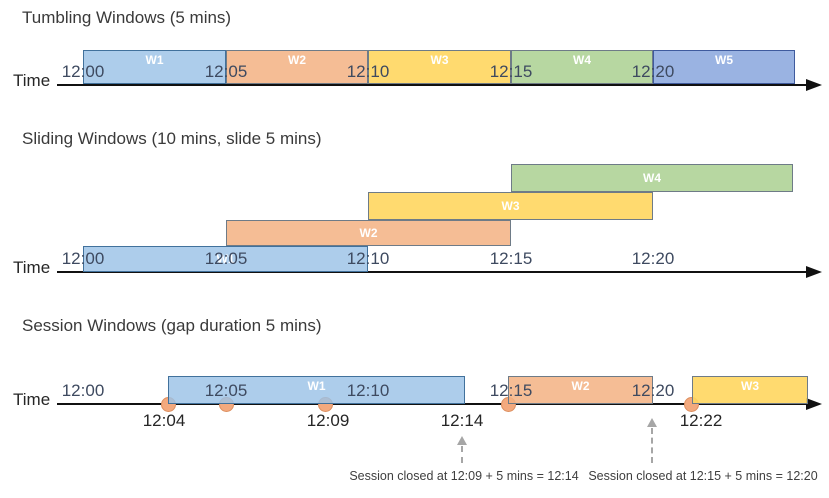  What do you see at coordinates (172, 325) in the screenshot?
I see `session-windows-title: Session Windows (gap duration 5 mins)` at bounding box center [172, 325].